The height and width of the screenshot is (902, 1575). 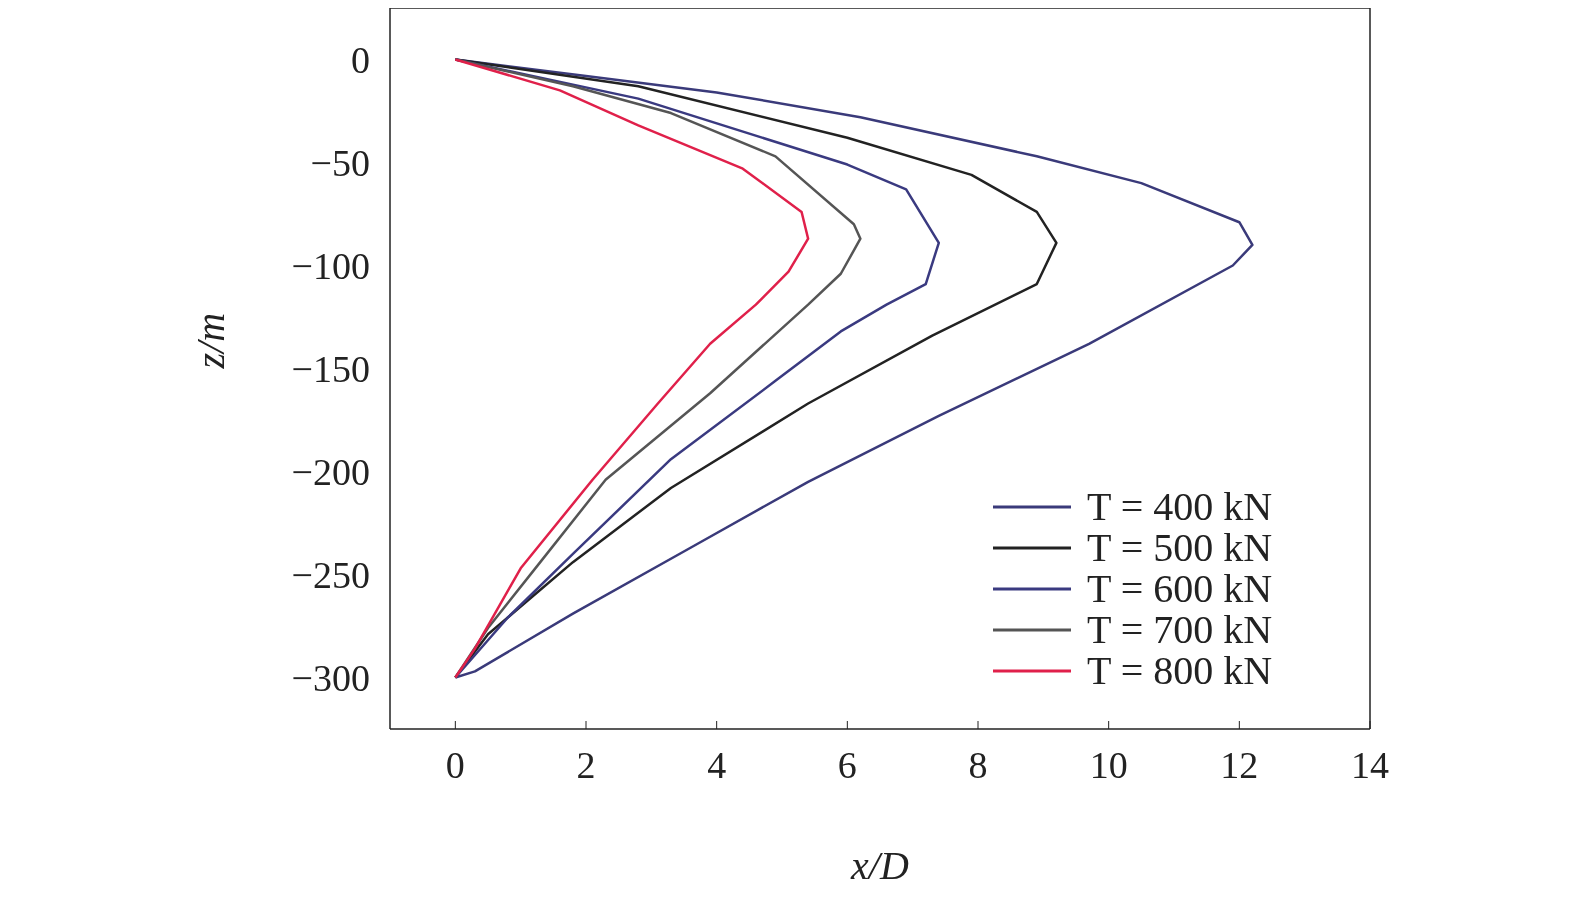 I want to click on y-tick-label: 0, so click(x=360, y=59).